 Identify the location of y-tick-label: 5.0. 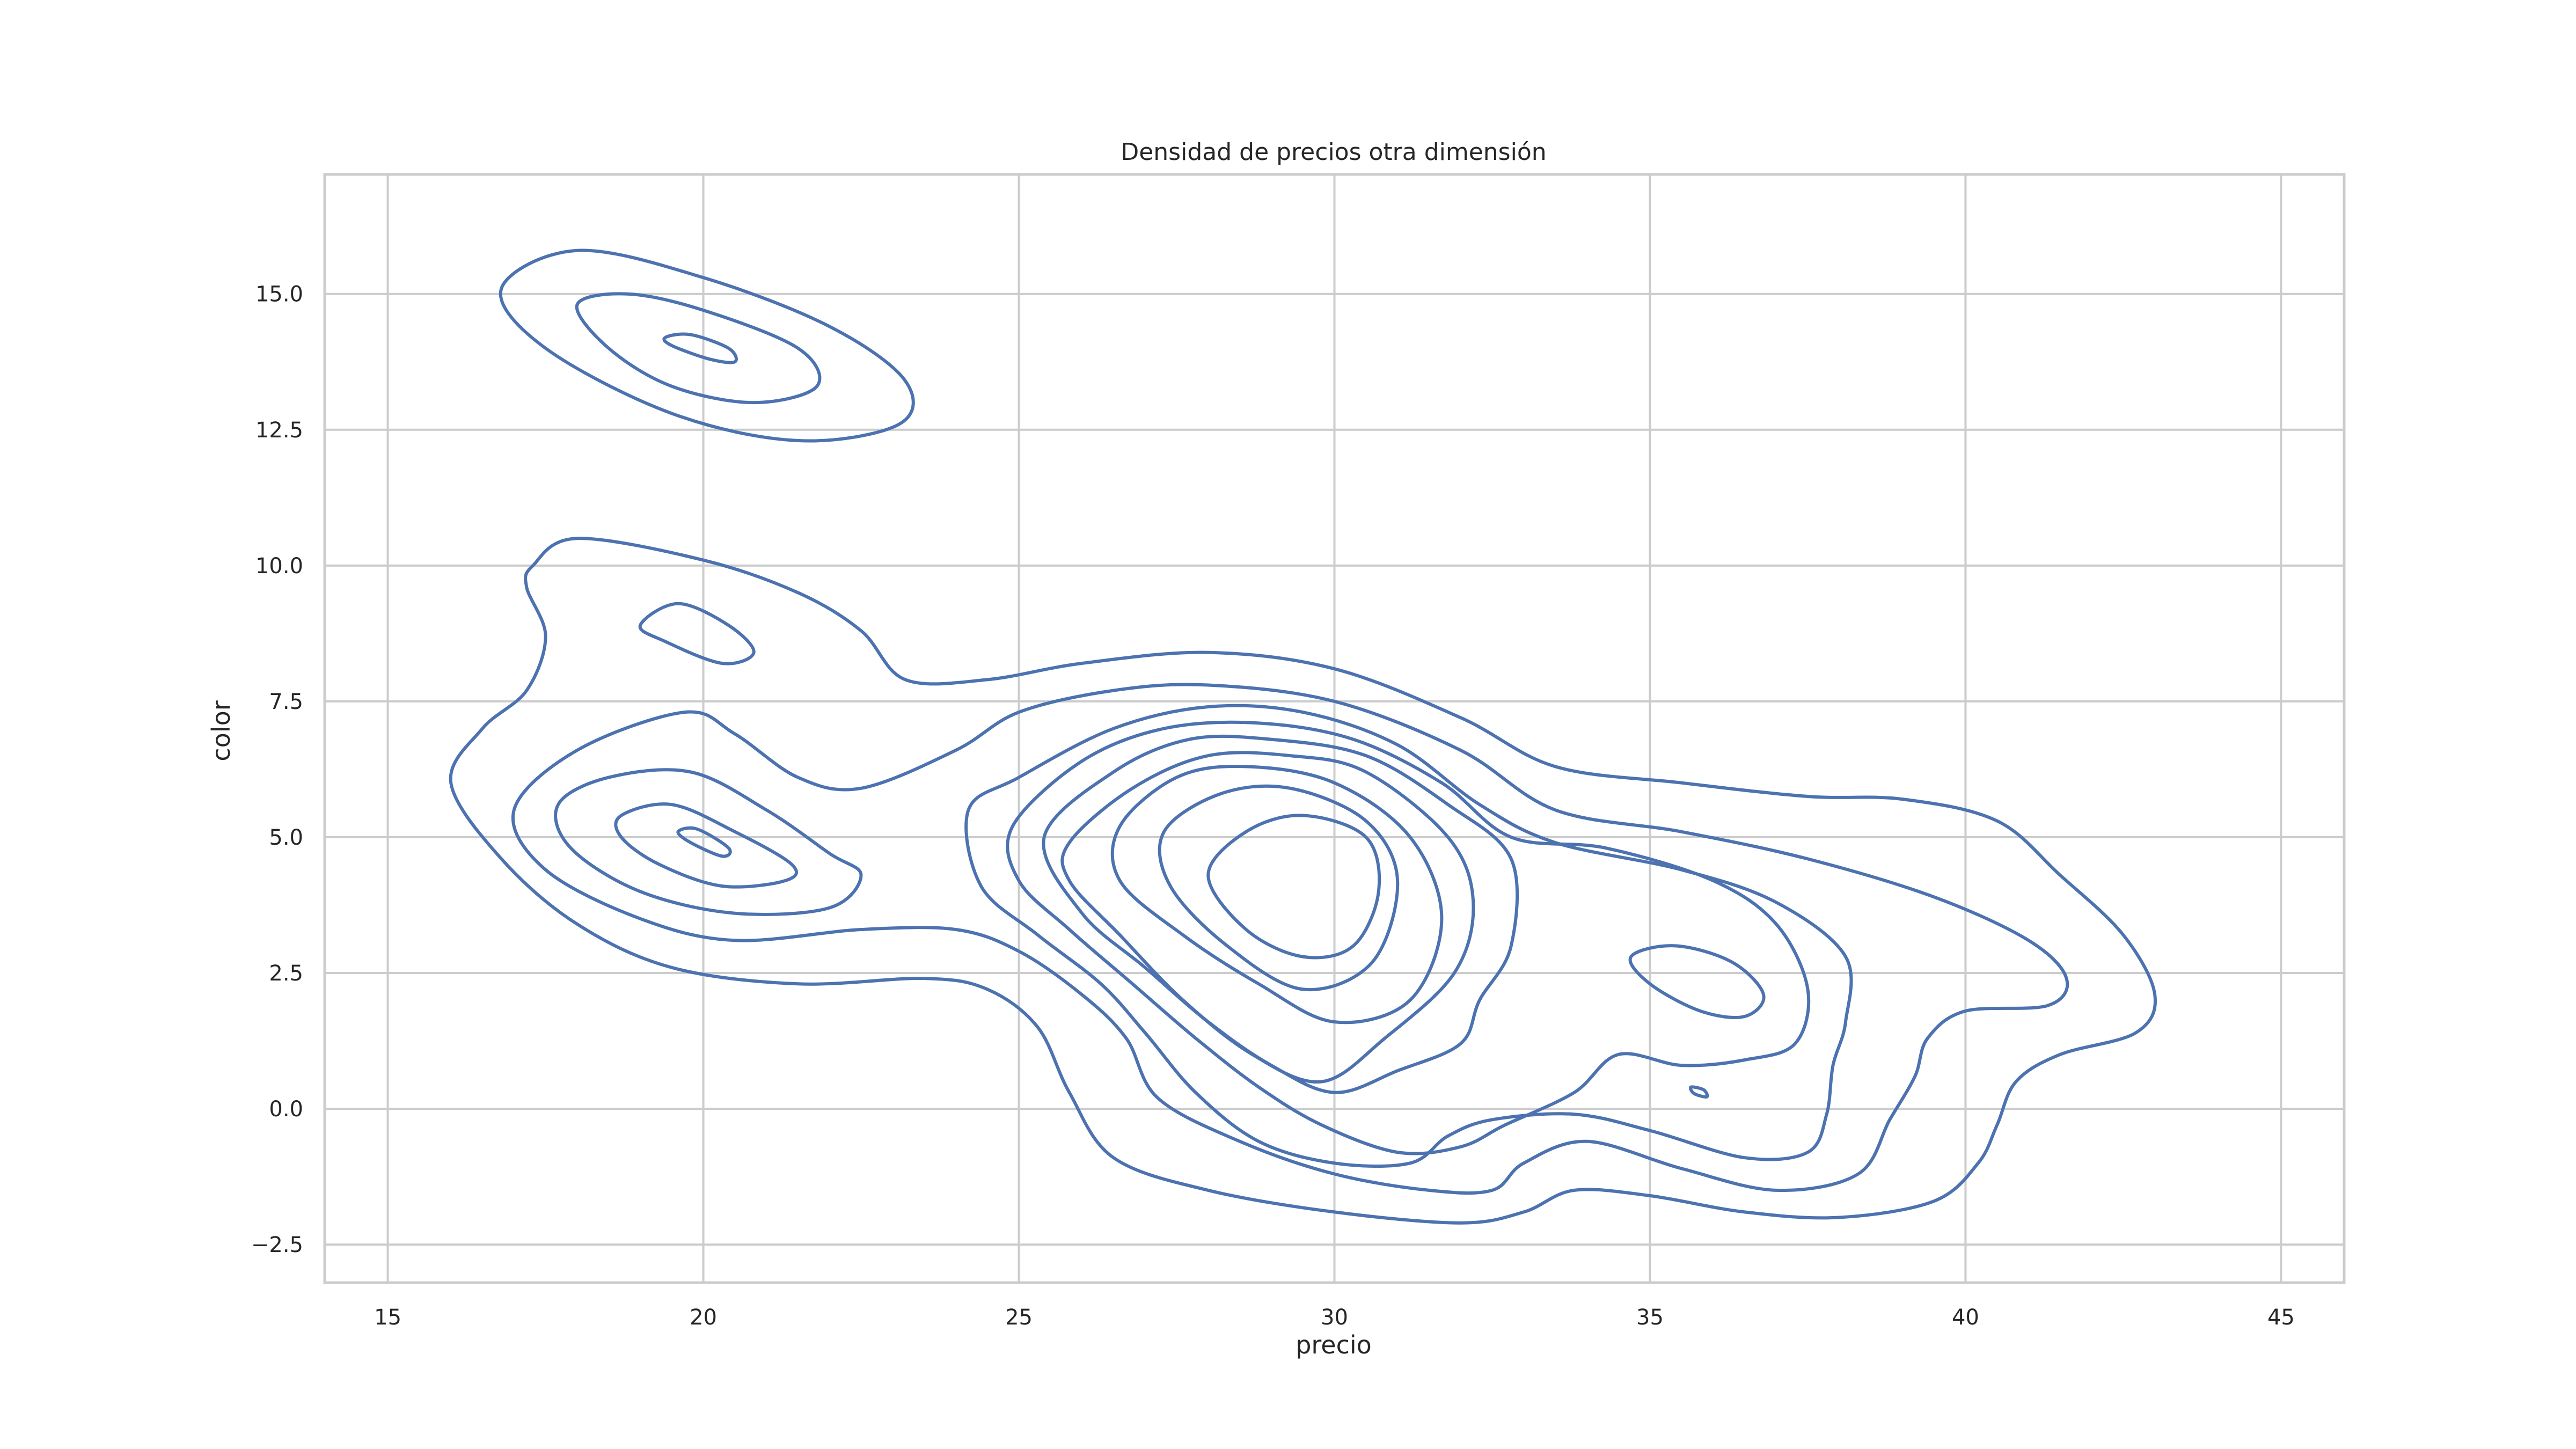
(286, 837).